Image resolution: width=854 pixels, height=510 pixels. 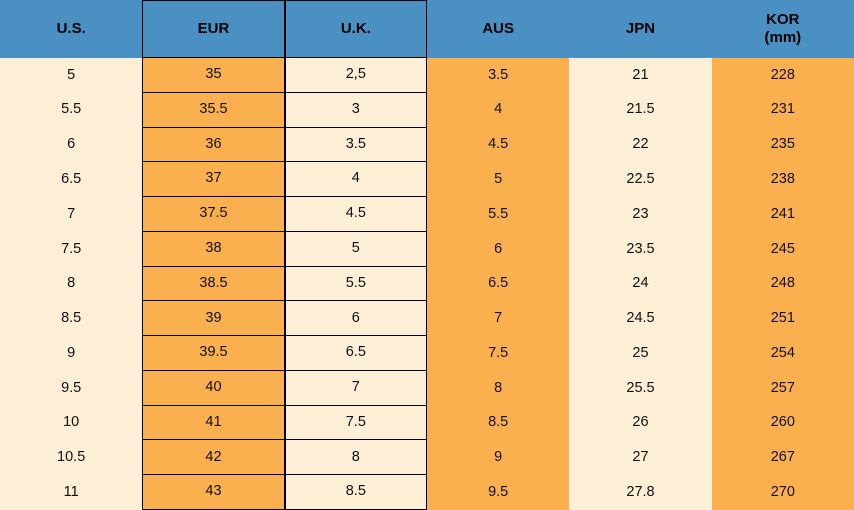 I want to click on cell-uk: 6, so click(x=355, y=319).